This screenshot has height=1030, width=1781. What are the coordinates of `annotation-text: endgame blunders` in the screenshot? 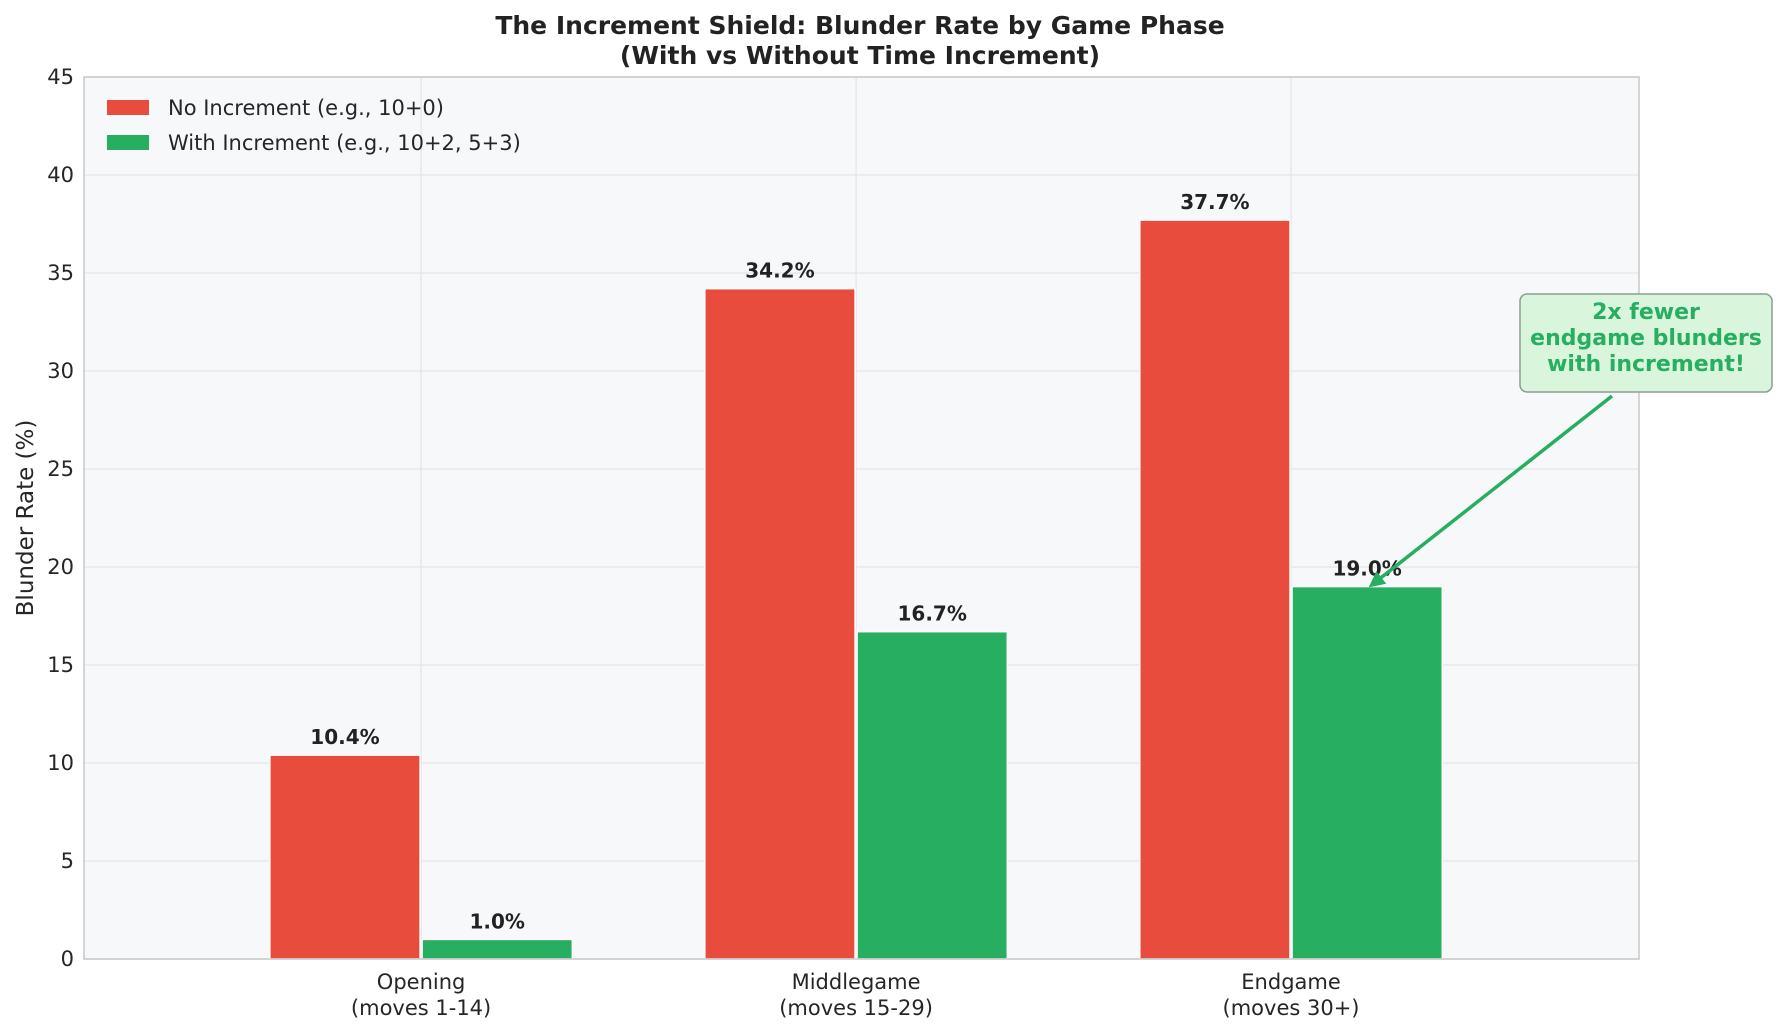 It's located at (1646, 338).